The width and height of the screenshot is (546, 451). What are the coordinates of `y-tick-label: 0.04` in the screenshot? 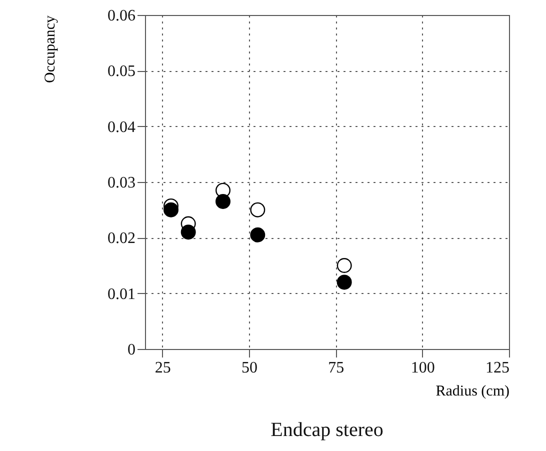 It's located at (122, 127).